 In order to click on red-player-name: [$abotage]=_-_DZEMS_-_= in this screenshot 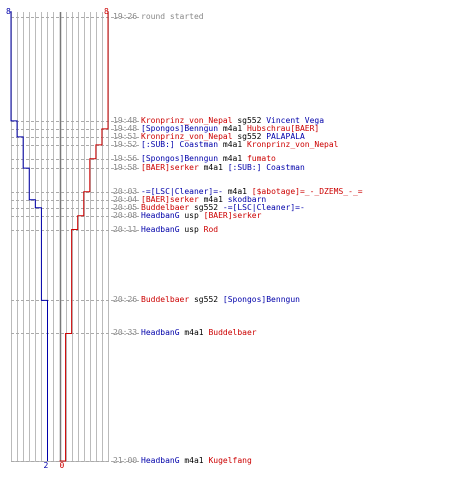, I will do `click(307, 191)`.